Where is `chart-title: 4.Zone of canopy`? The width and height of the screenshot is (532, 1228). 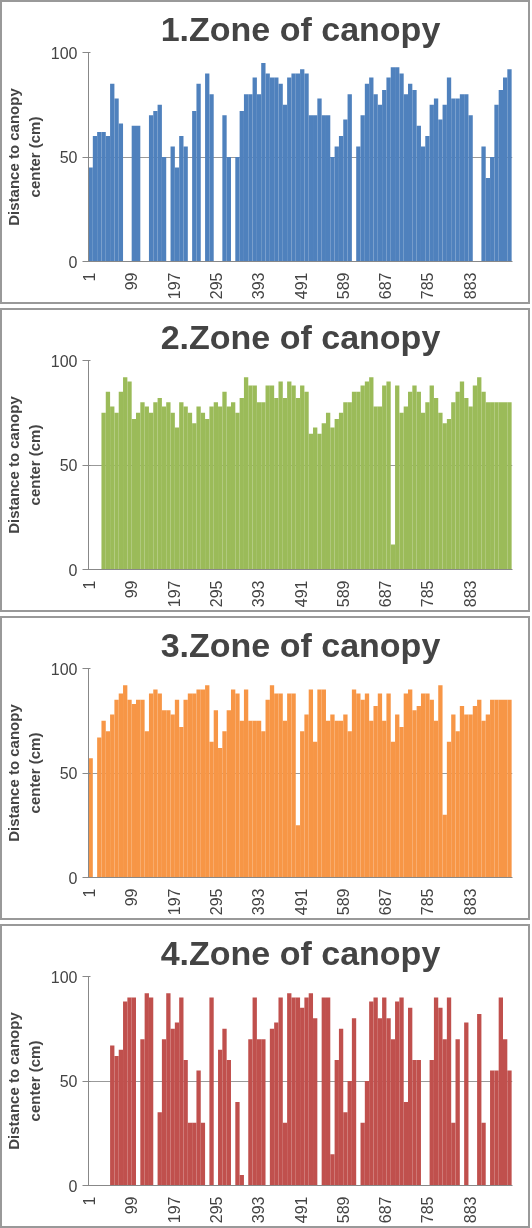 chart-title: 4.Zone of canopy is located at coordinates (300, 952).